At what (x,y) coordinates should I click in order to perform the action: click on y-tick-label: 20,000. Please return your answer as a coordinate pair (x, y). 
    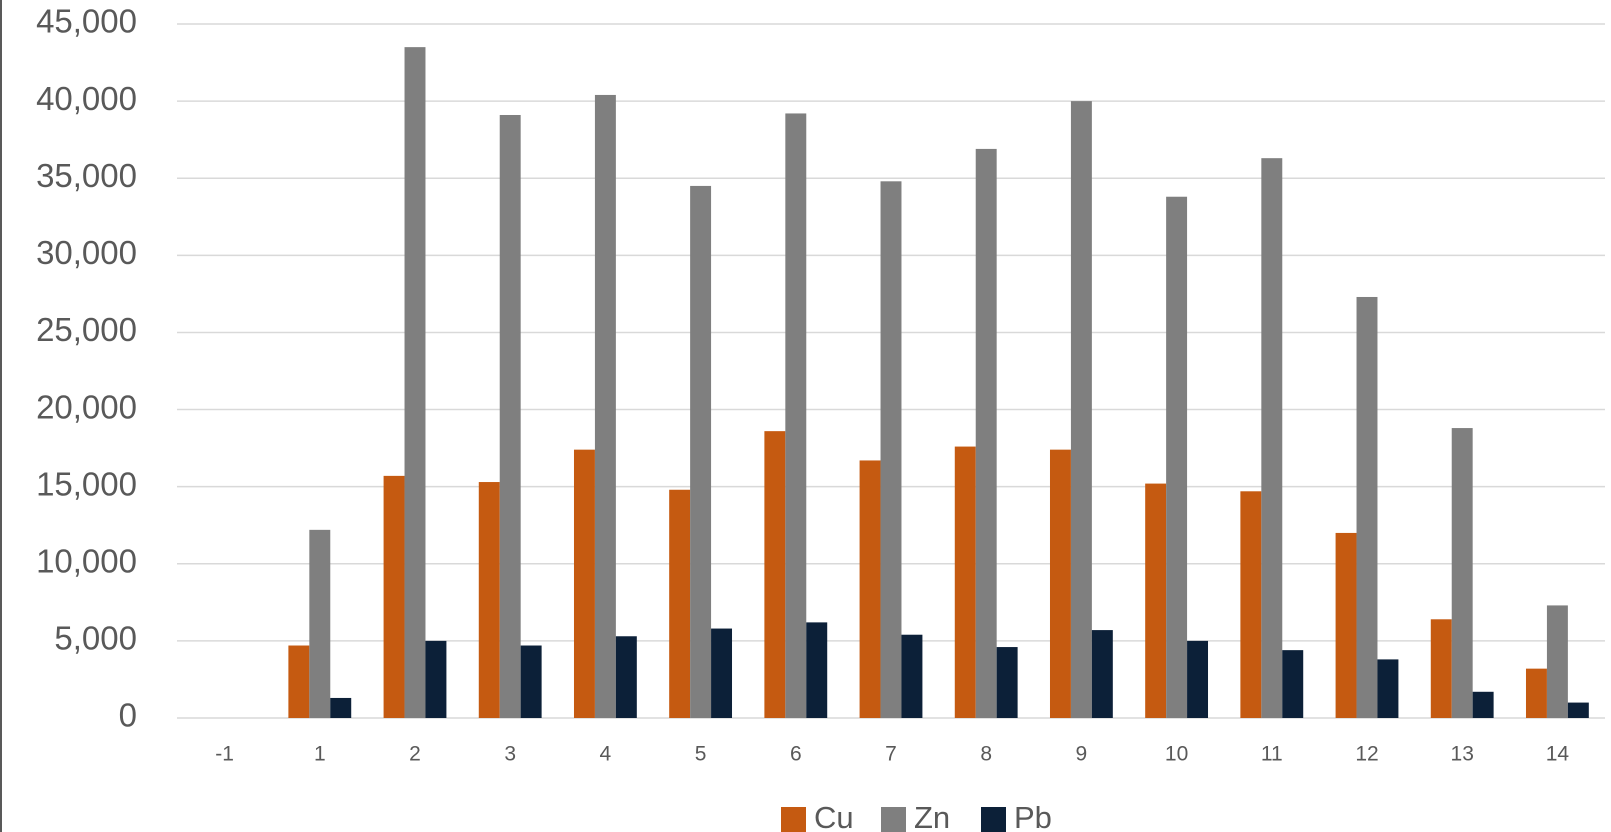
    Looking at the image, I should click on (86, 406).